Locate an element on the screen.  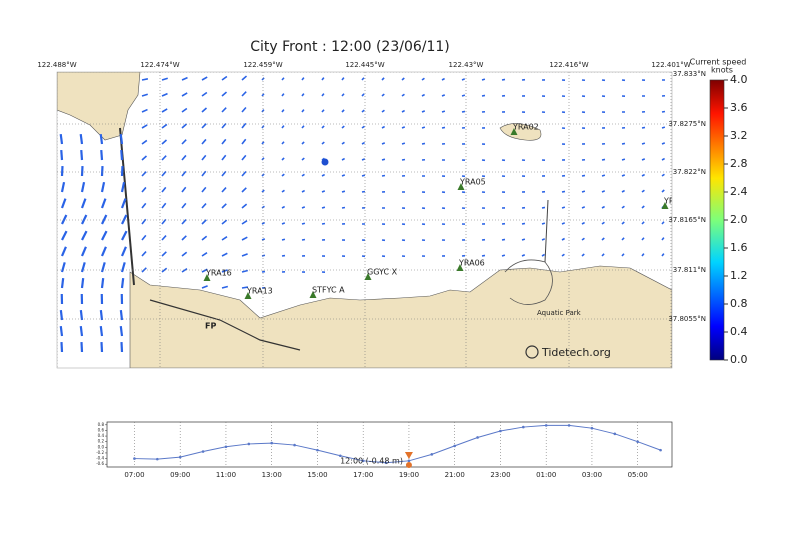
x-tick-label: 17:00 is located at coordinates (363, 475).